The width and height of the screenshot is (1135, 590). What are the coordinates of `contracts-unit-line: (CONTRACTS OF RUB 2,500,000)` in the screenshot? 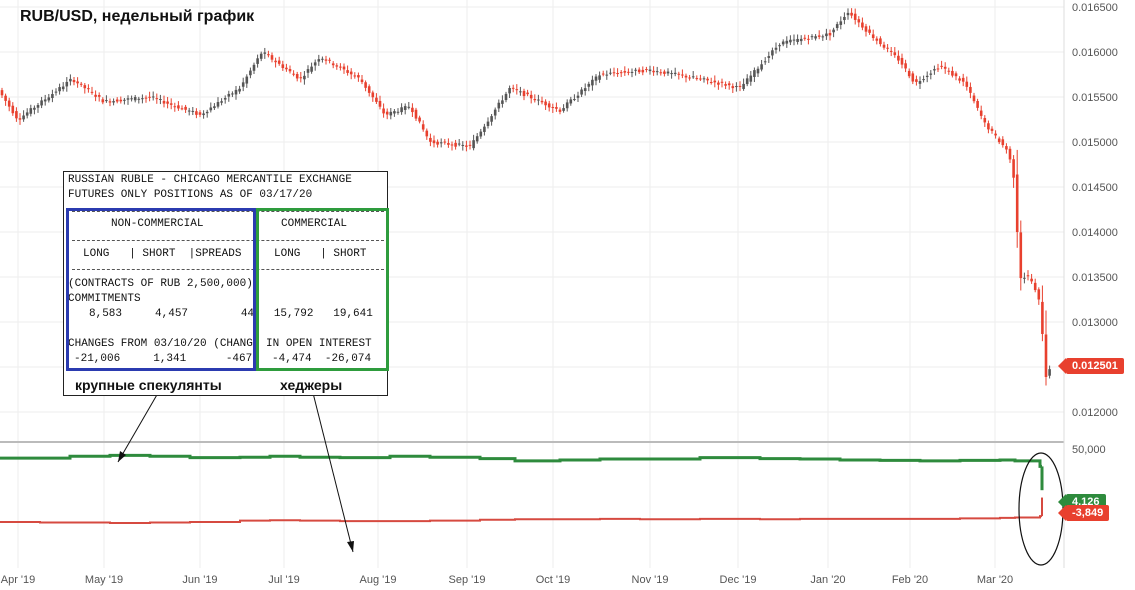 It's located at (160, 284).